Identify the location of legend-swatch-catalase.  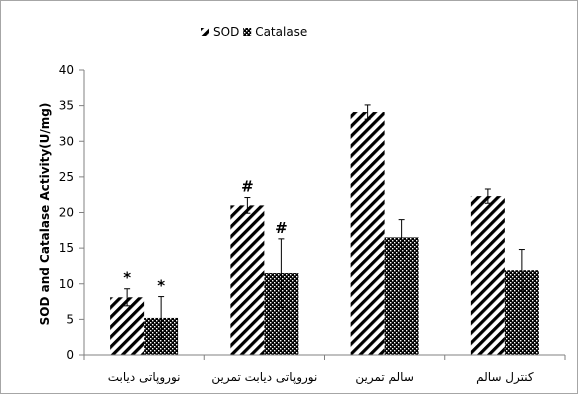
(247, 32).